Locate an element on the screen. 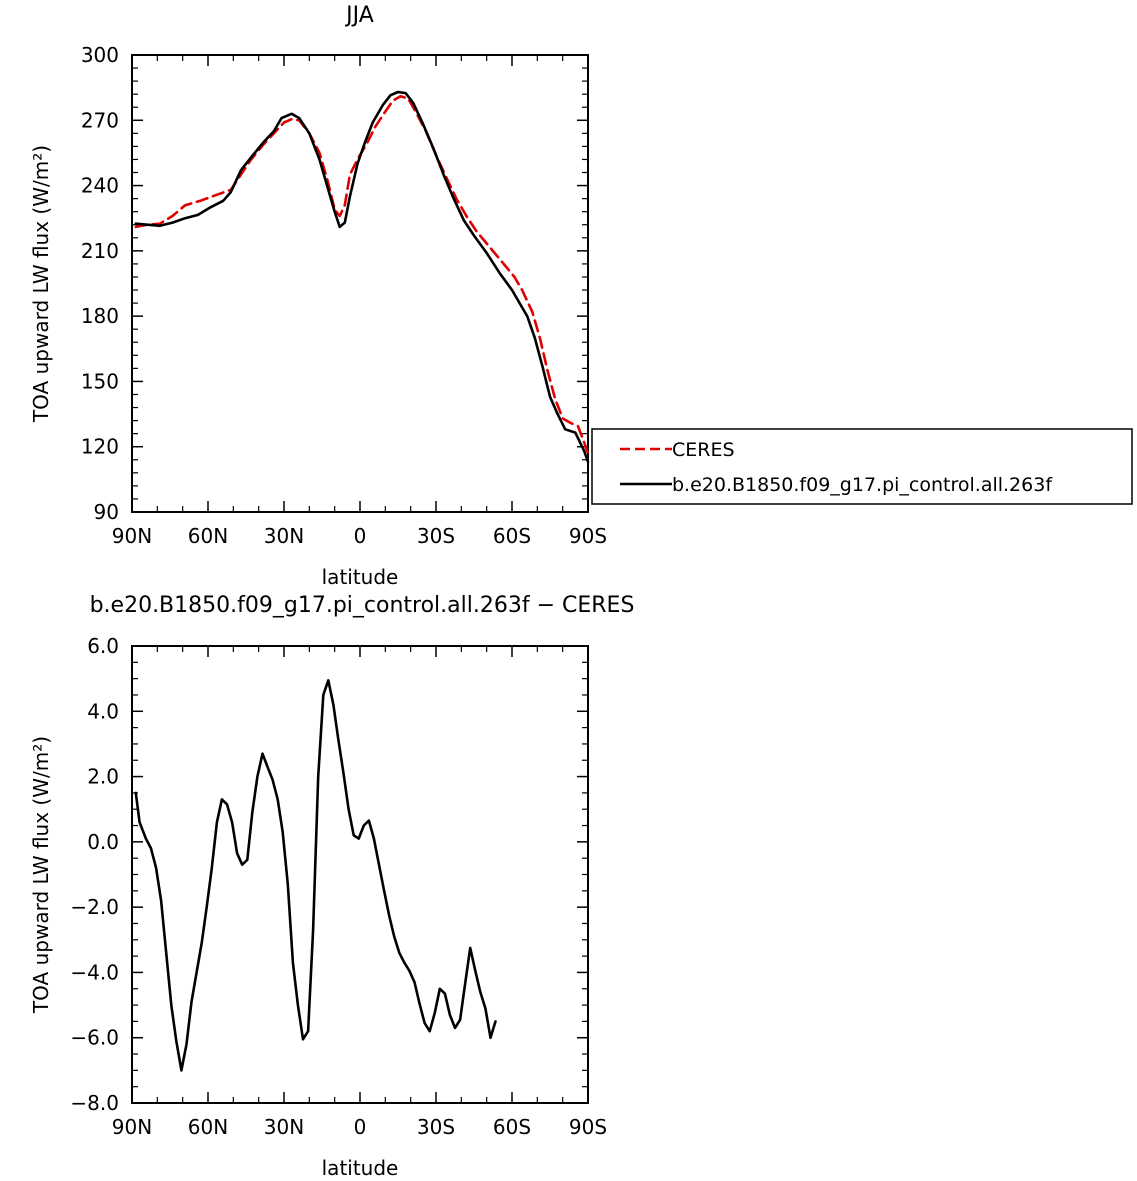 Image resolution: width=1137 pixels, height=1181 pixels. y-tick-label: 150 is located at coordinates (100, 381).